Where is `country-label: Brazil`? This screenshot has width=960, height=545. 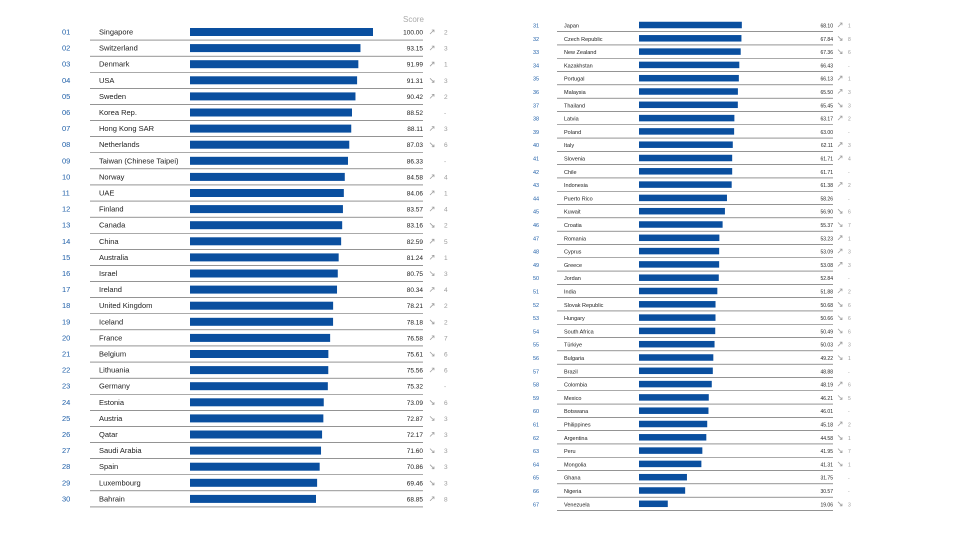
country-label: Brazil is located at coordinates (571, 372).